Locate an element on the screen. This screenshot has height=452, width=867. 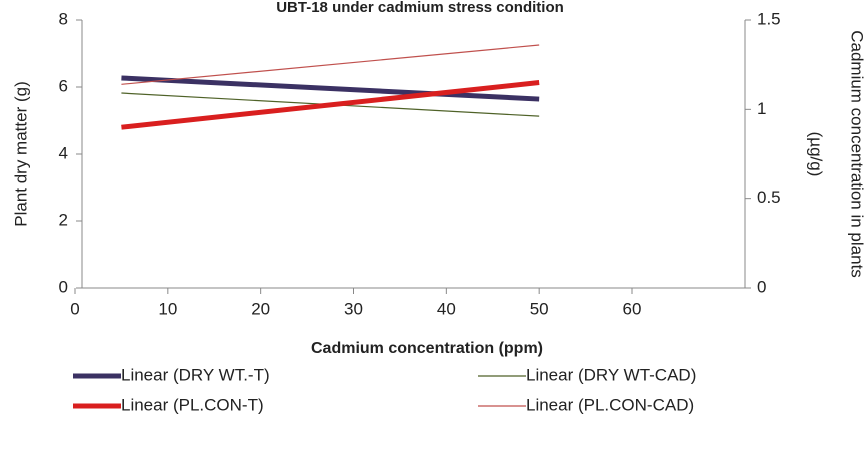
legend-label: Linear (DRY WT.-T) is located at coordinates (195, 374).